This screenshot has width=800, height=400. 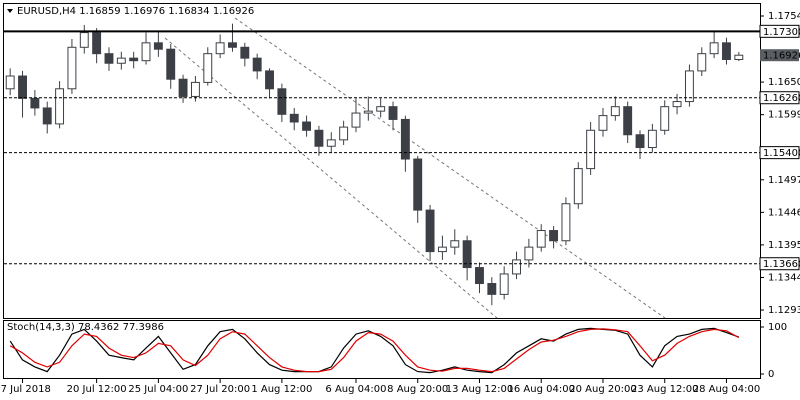 I want to click on oscillator-header: Stoch(14,3,3) 78.4362 77.3986, so click(x=85, y=327).